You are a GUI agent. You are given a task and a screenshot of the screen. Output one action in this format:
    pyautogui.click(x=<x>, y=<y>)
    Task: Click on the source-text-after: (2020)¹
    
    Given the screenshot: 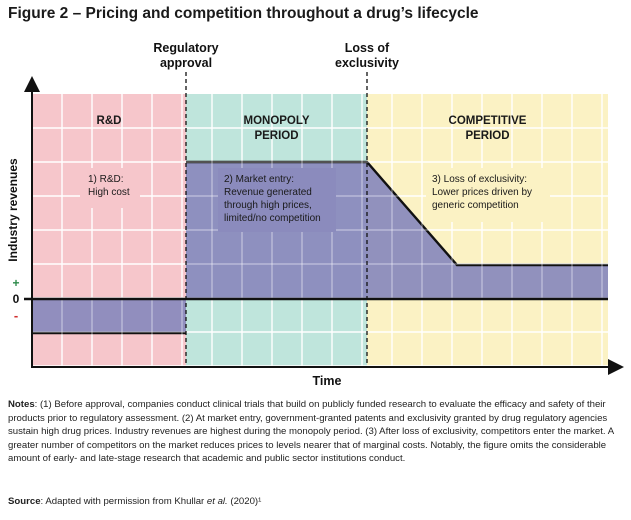 What is the action you would take?
    pyautogui.click(x=244, y=501)
    